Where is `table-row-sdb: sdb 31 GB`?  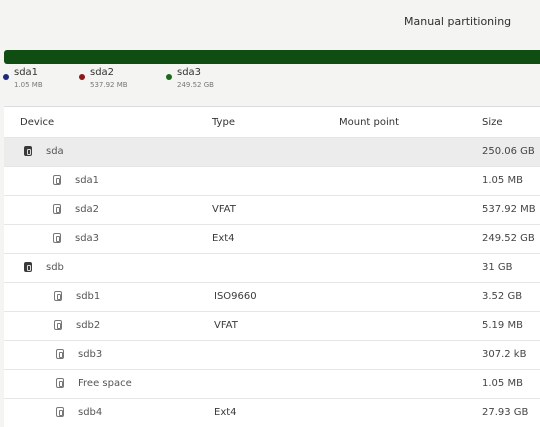 table-row-sdb: sdb 31 GB is located at coordinates (272, 267).